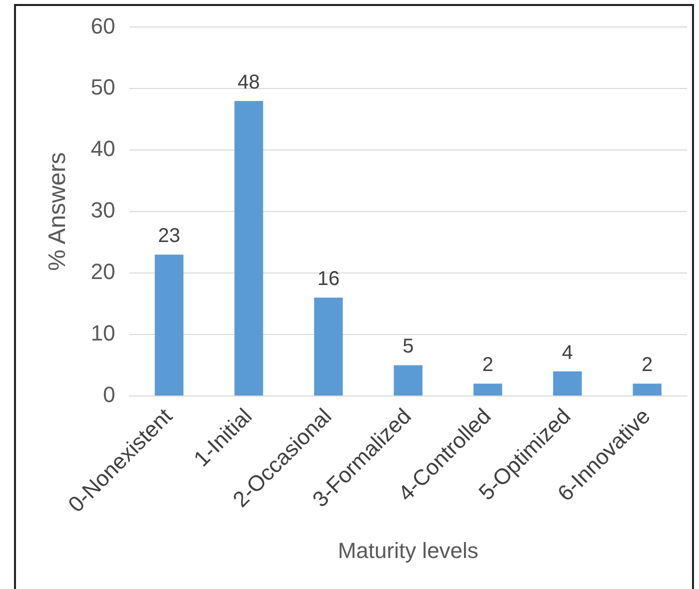 The height and width of the screenshot is (589, 699). I want to click on y-axis-title: % Answers, so click(58, 211).